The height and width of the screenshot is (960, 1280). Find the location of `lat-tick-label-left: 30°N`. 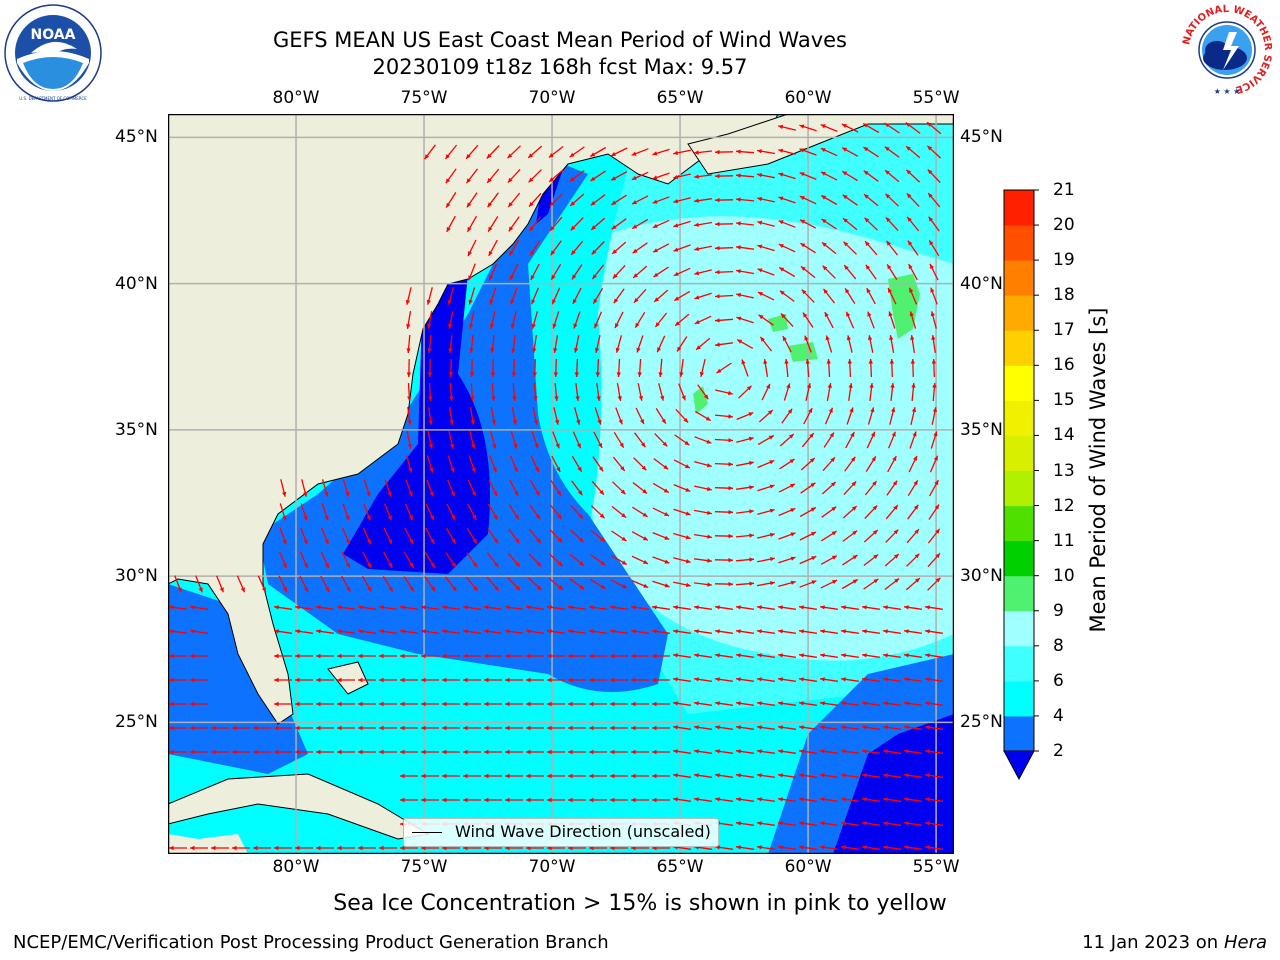

lat-tick-label-left: 30°N is located at coordinates (136, 576).